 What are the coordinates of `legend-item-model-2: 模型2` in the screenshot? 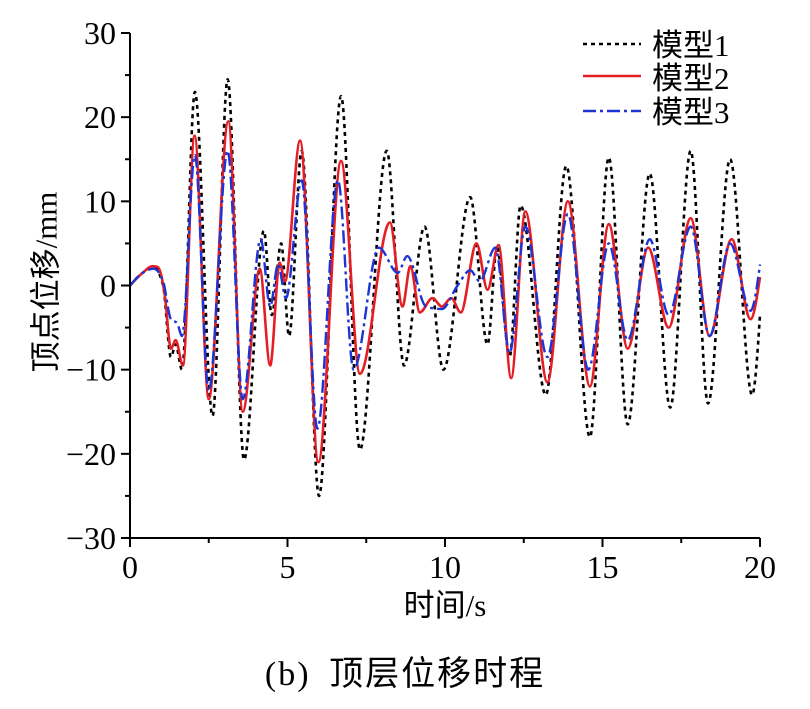 It's located at (656, 78).